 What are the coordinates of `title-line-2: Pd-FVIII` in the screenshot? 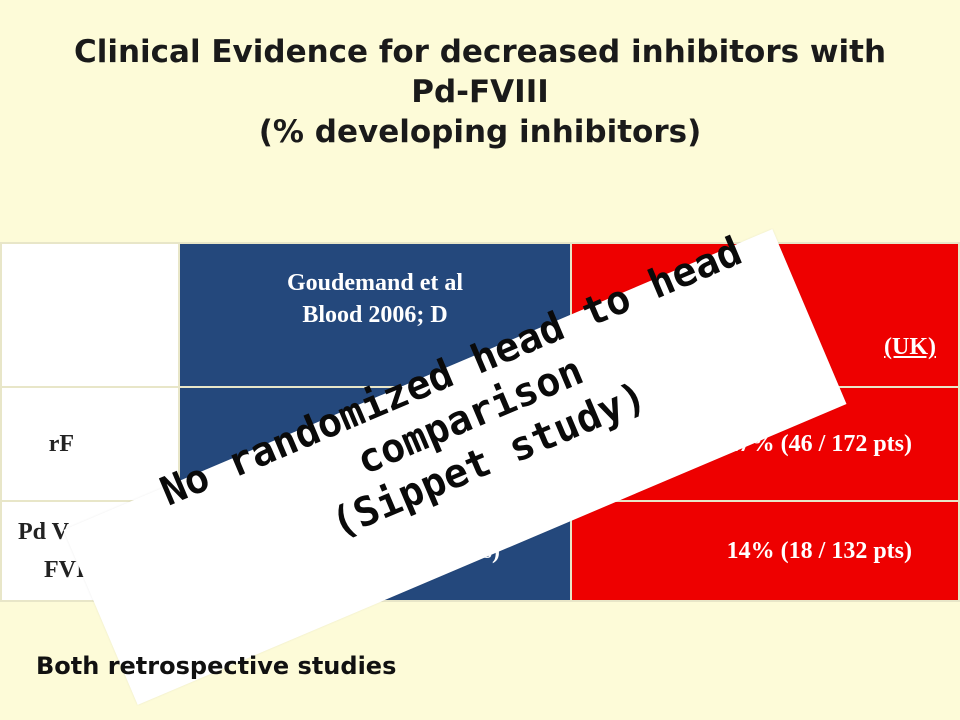 It's located at (480, 92).